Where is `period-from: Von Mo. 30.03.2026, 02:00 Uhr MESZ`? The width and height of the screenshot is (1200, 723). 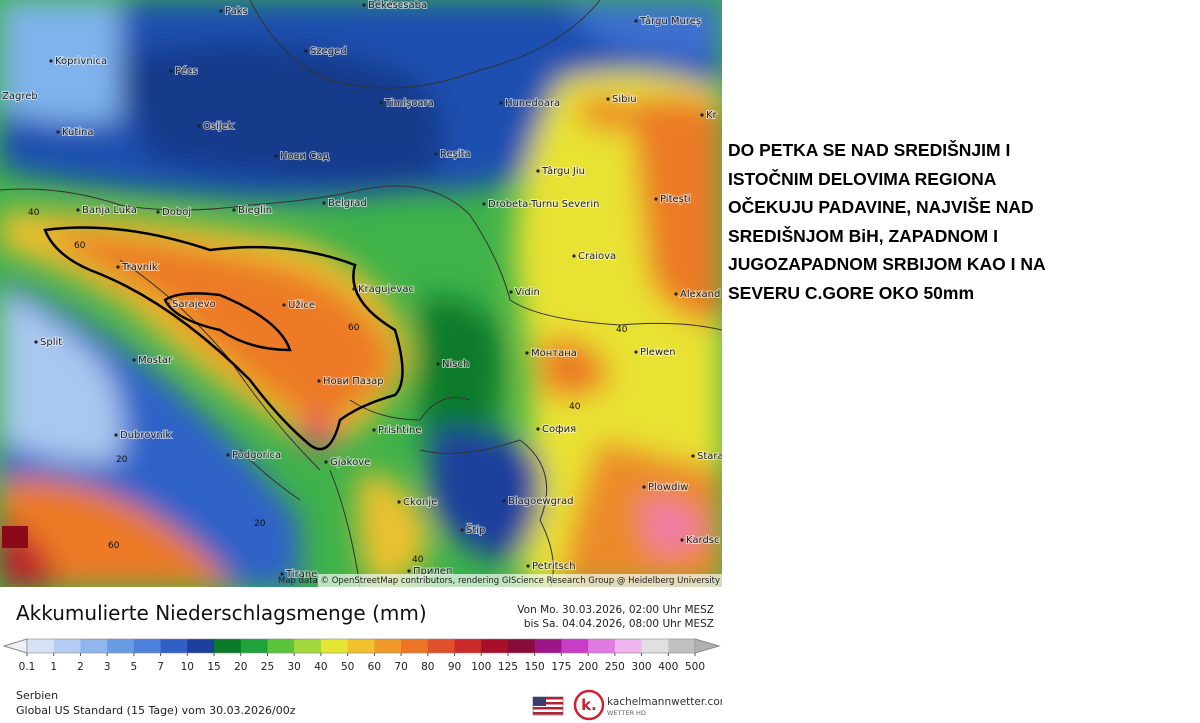 period-from: Von Mo. 30.03.2026, 02:00 Uhr MESZ is located at coordinates (615, 610).